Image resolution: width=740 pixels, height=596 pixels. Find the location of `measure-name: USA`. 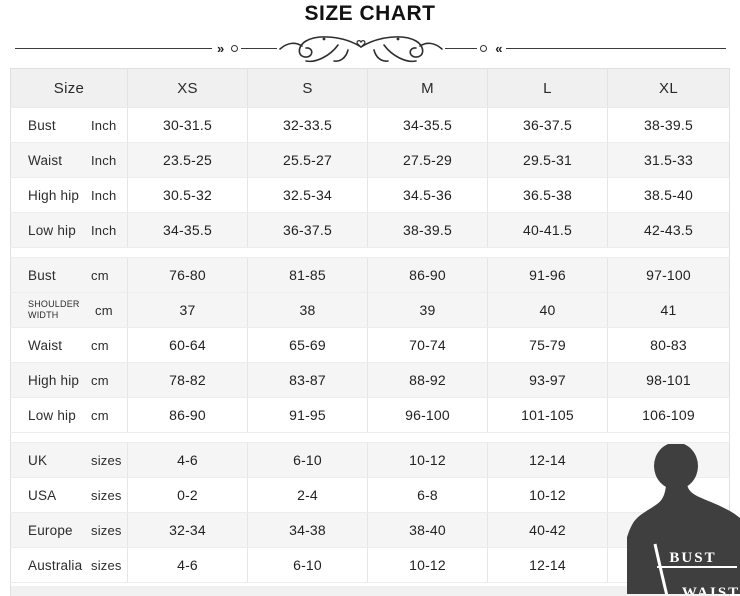

measure-name: USA is located at coordinates (59, 495).